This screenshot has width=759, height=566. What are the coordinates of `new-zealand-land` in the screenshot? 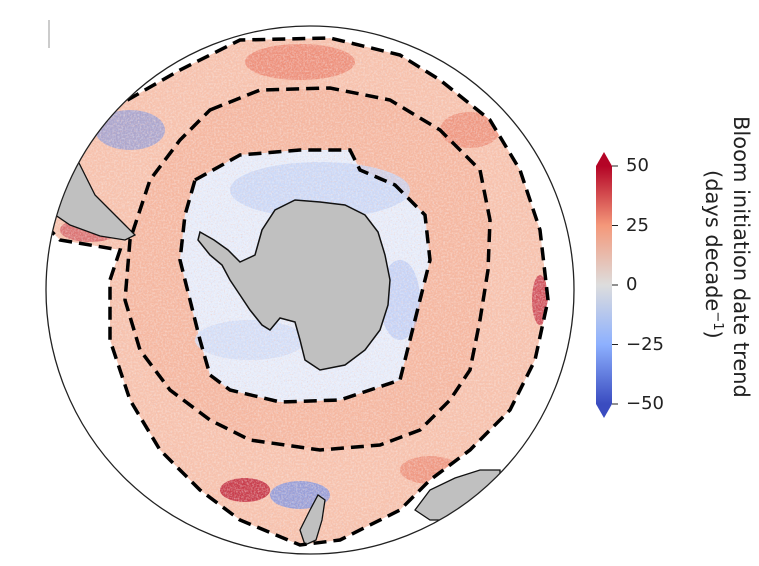 It's located at (312, 520).